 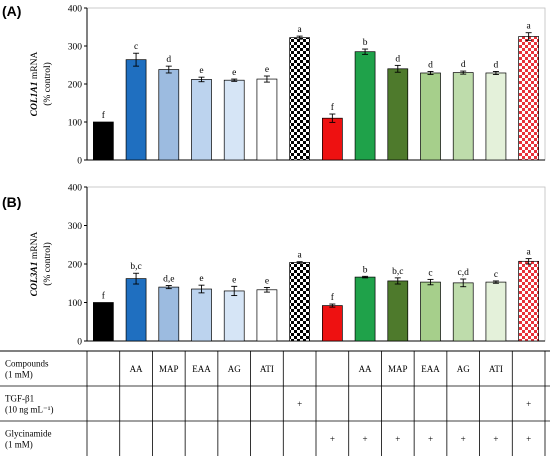 What do you see at coordinates (28, 434) in the screenshot?
I see `table-row-label: Glycinamide` at bounding box center [28, 434].